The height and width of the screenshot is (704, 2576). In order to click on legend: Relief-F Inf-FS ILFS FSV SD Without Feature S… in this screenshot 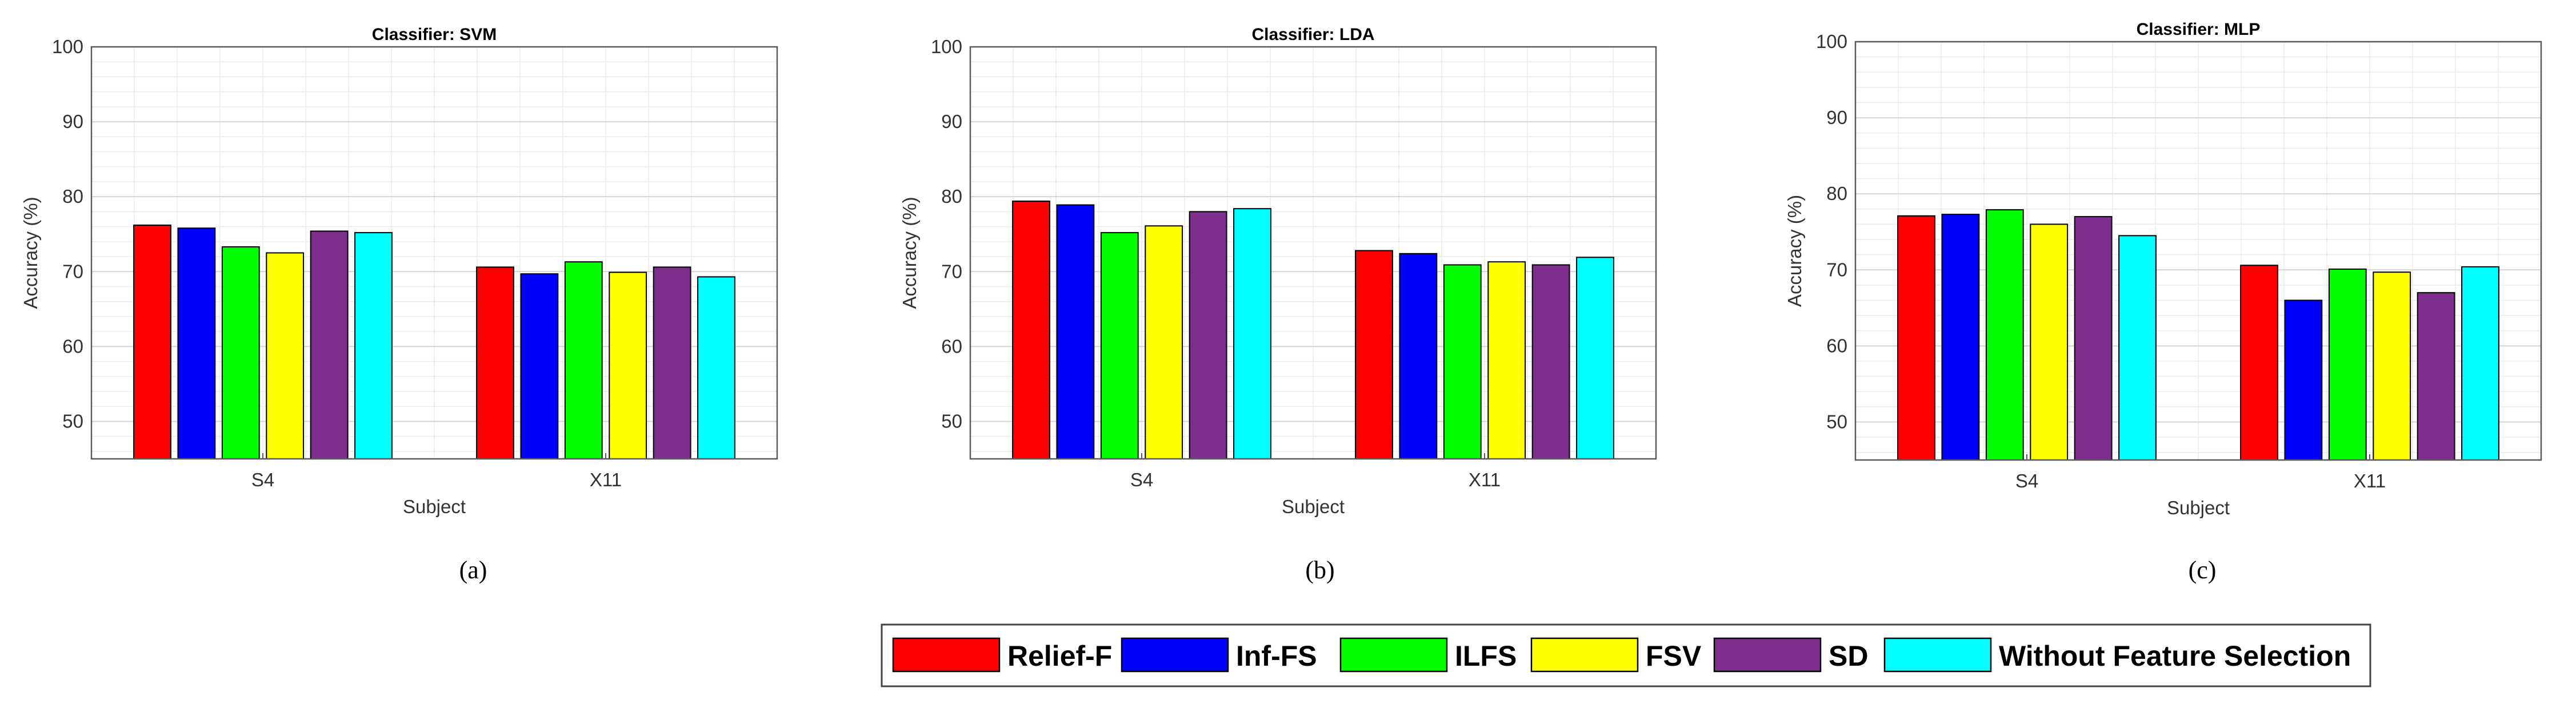, I will do `click(1626, 655)`.